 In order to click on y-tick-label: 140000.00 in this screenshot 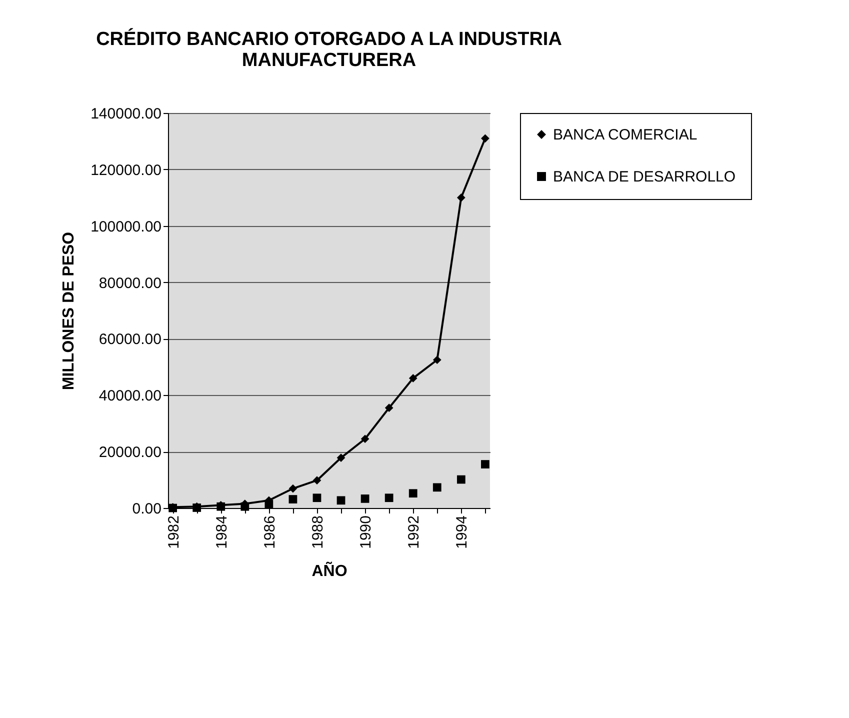, I will do `click(126, 114)`.